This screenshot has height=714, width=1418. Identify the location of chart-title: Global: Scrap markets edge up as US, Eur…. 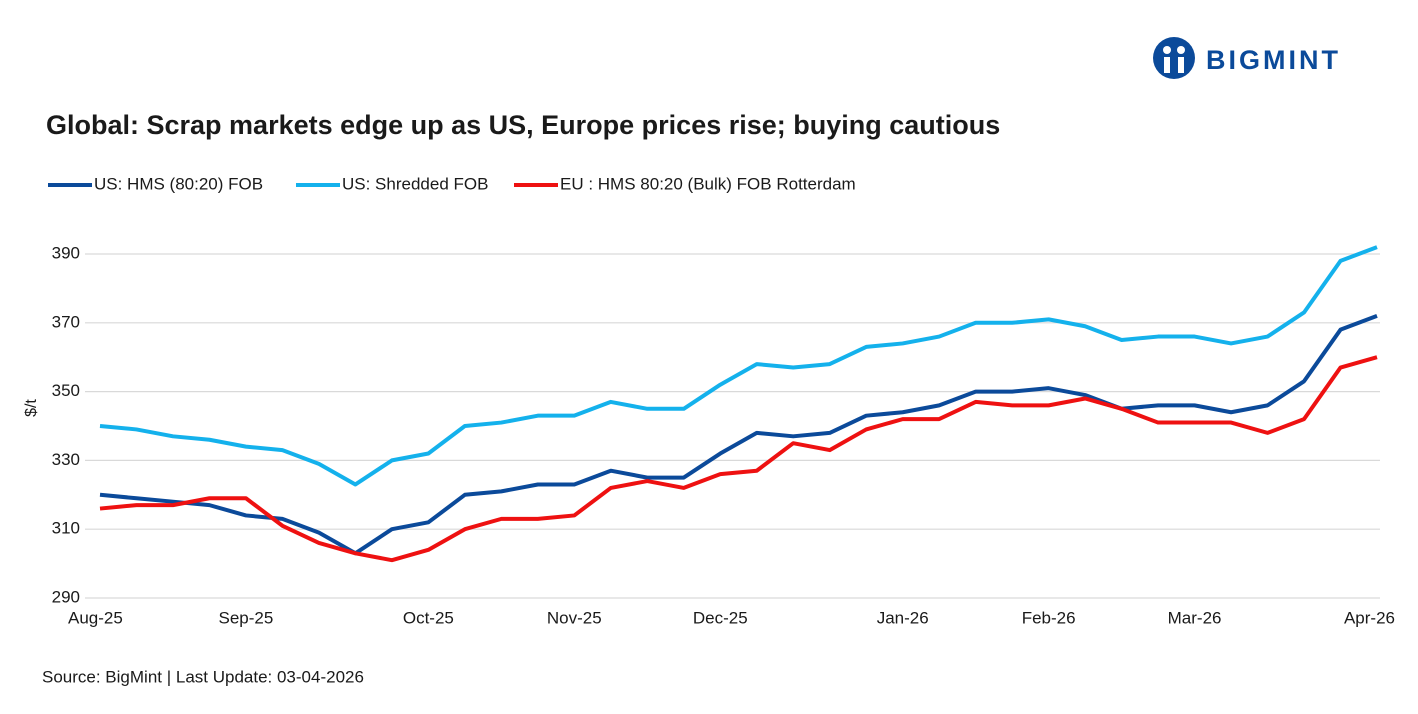
(523, 125).